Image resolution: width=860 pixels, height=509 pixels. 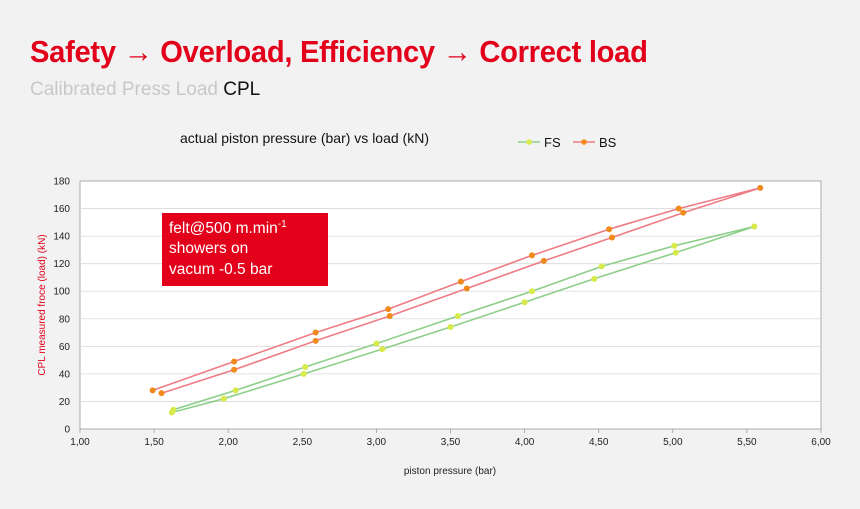 I want to click on y-tick-label: 20, so click(x=65, y=402).